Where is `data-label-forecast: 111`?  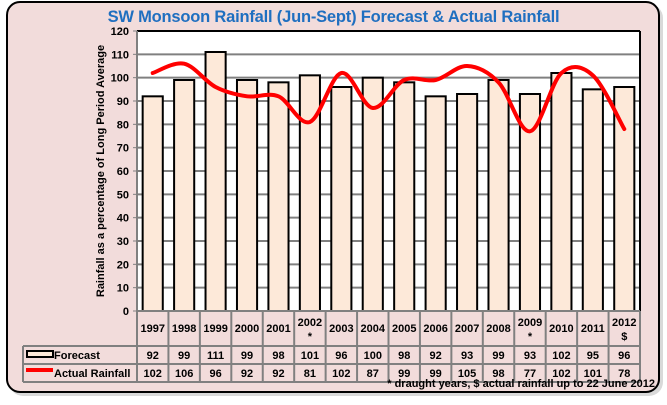 data-label-forecast: 111 is located at coordinates (215, 356).